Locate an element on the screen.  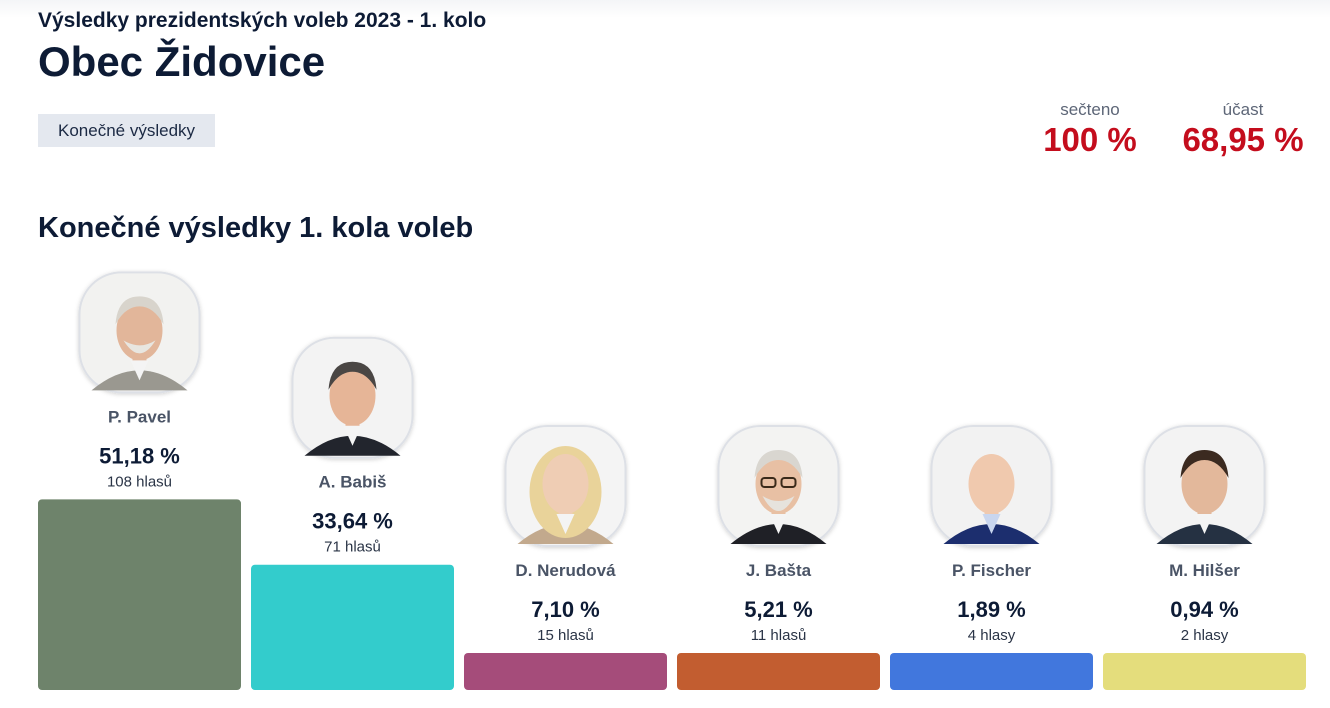
vote-count-label: 15 hlasů is located at coordinates (565, 635).